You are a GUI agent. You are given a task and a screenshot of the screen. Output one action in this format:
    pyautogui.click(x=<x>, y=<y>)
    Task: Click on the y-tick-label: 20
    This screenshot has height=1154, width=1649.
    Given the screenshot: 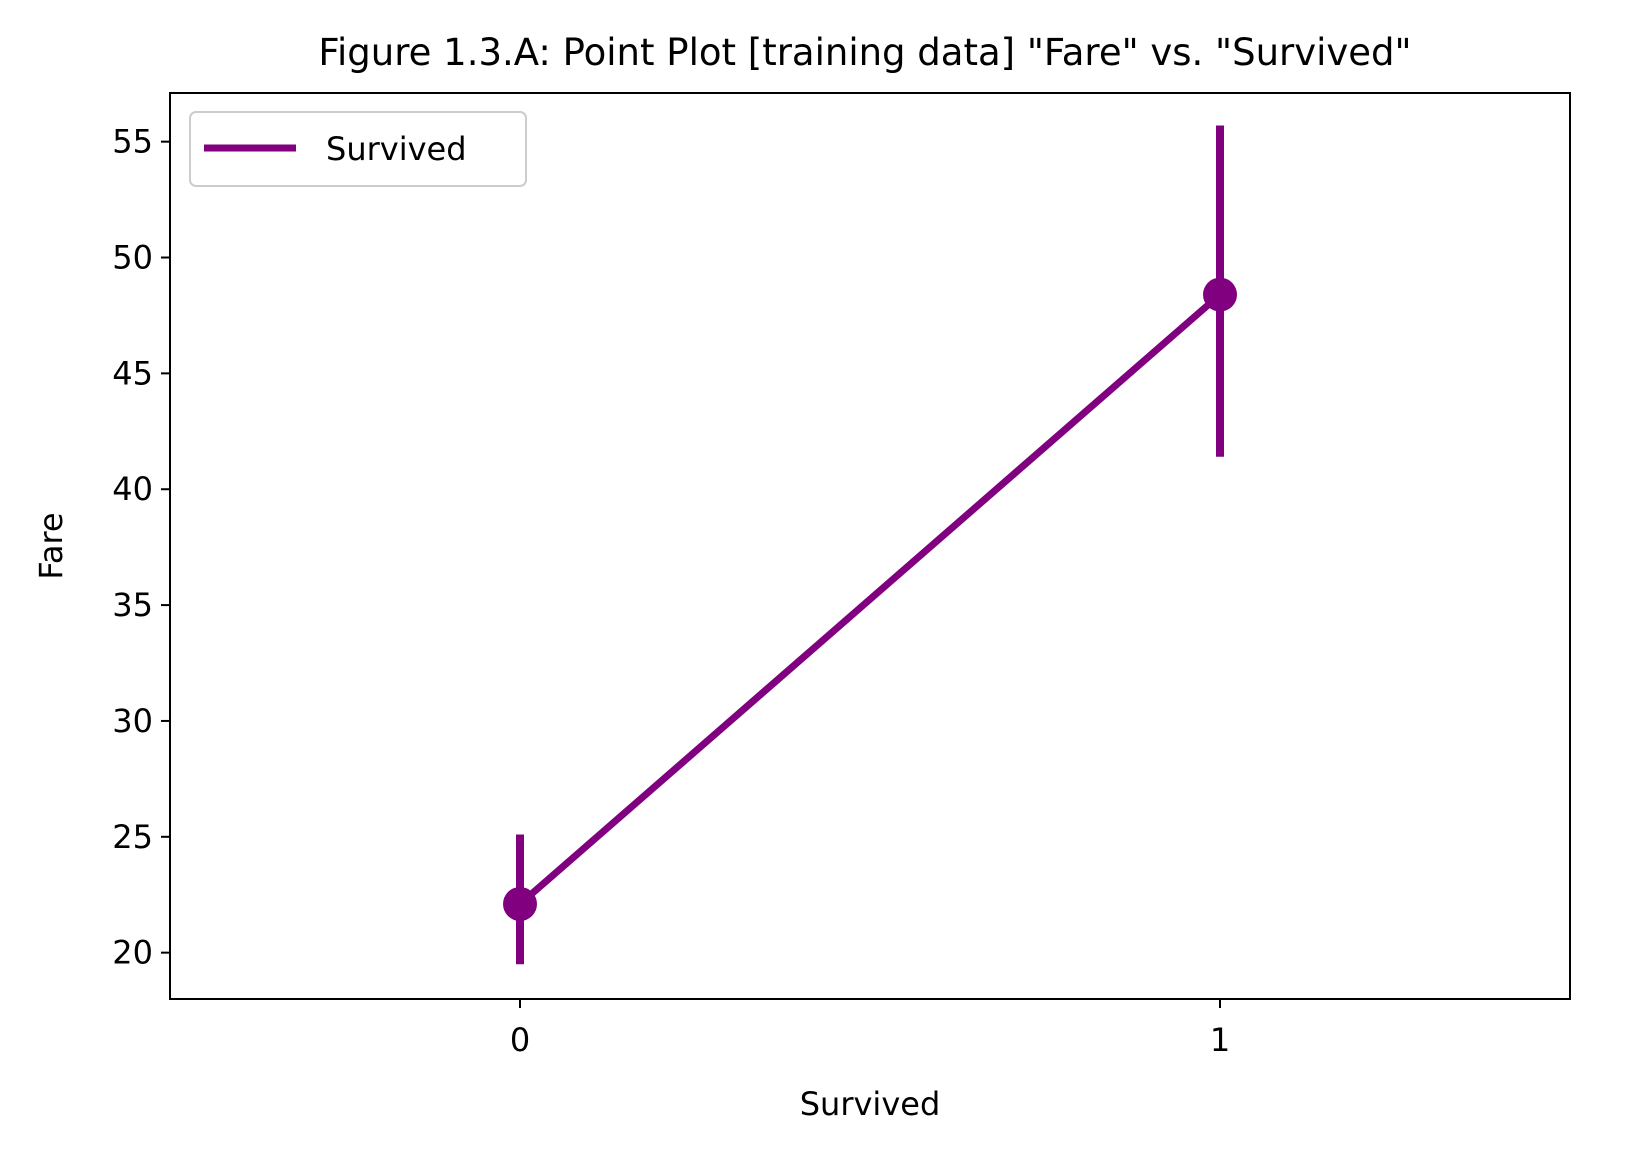 What is the action you would take?
    pyautogui.click(x=132, y=953)
    